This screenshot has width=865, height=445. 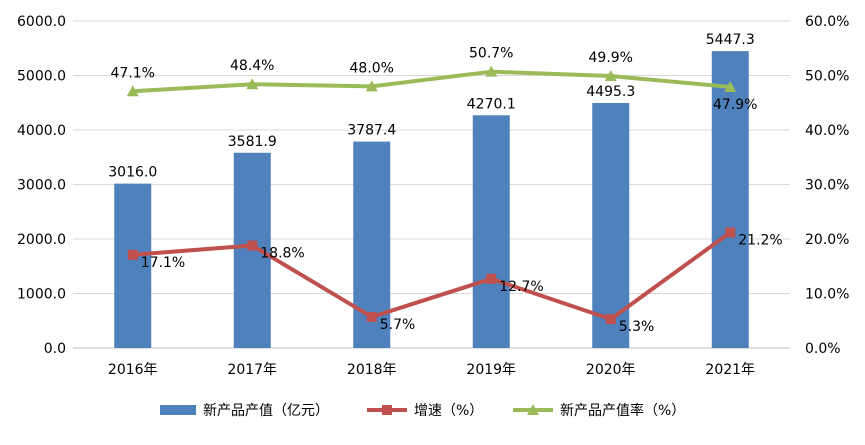 I want to click on right-axis: 0.0% 10.0% 20.0% 30.0% 40.0% 50.0% 60.0%, so click(x=827, y=185).